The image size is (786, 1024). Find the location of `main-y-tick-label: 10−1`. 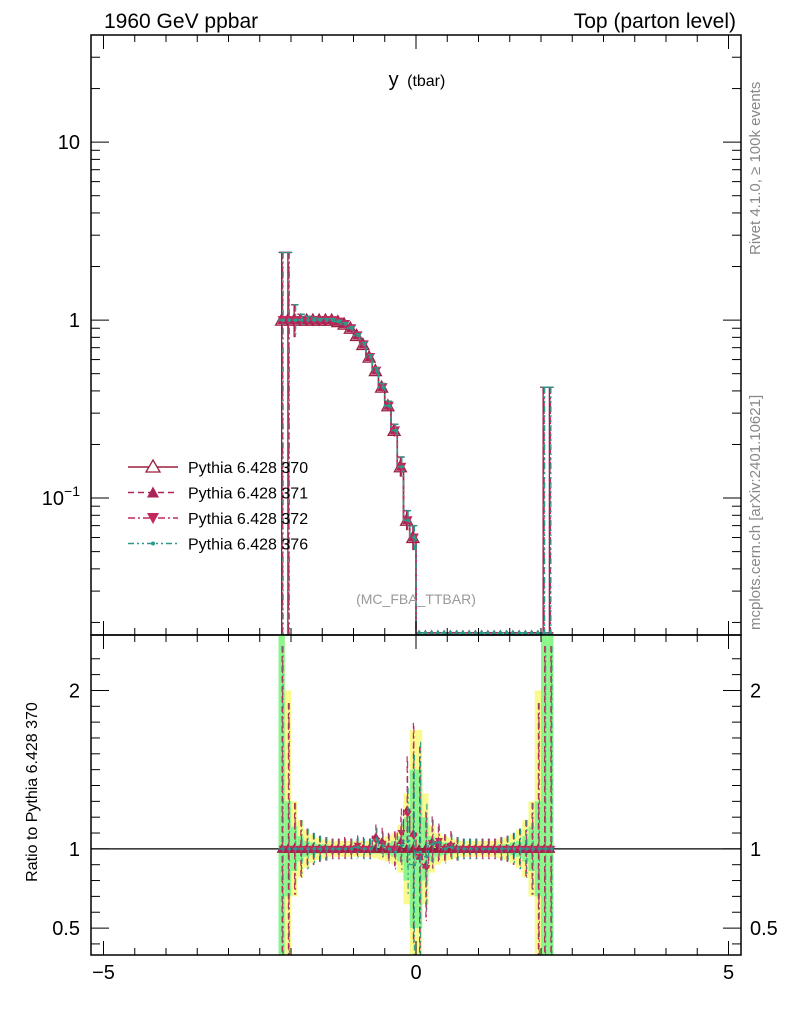

main-y-tick-label: 10−1 is located at coordinates (61, 496).